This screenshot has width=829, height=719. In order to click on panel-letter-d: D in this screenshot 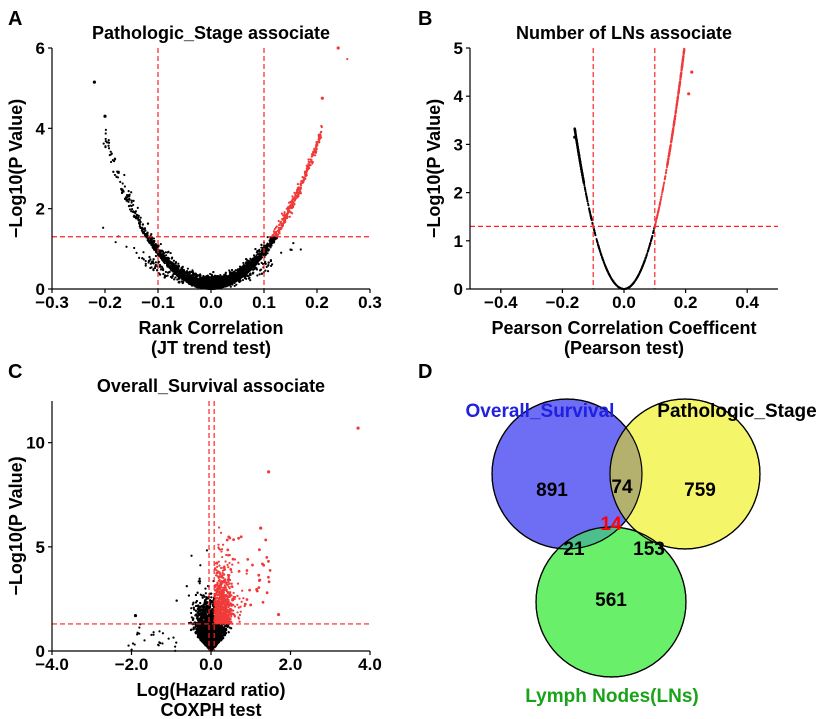, I will do `click(425, 372)`.